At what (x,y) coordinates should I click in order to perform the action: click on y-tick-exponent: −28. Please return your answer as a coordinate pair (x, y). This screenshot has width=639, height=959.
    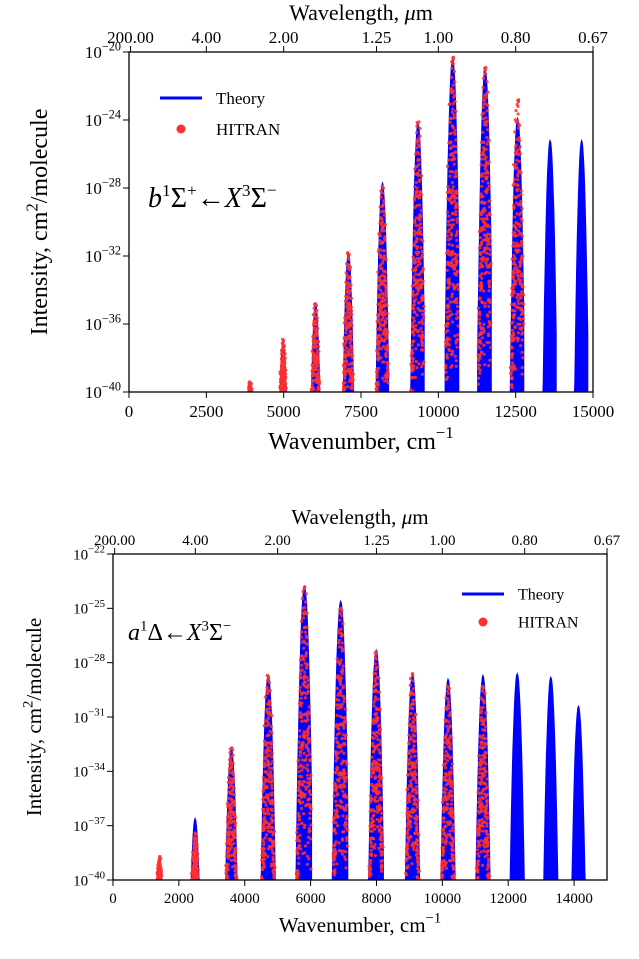
    Looking at the image, I should click on (111, 182).